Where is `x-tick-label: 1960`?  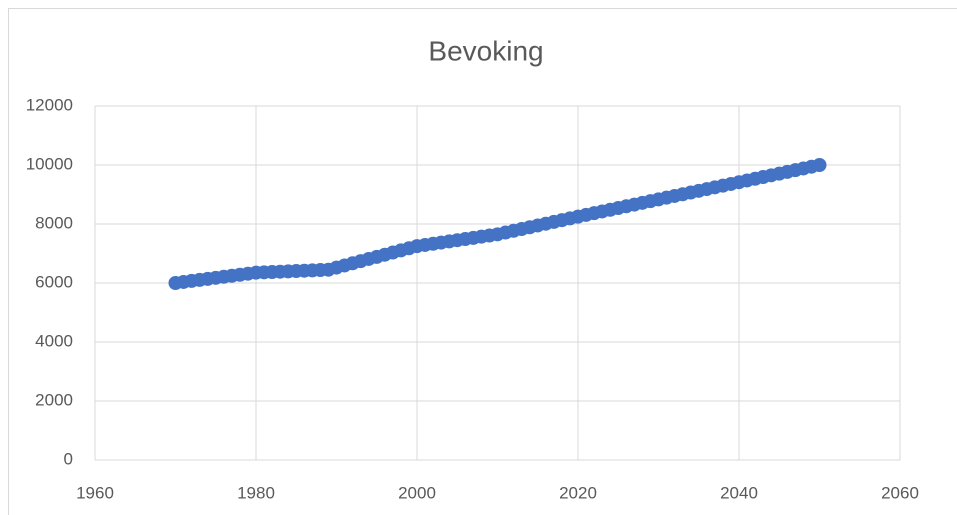
x-tick-label: 1960 is located at coordinates (95, 492).